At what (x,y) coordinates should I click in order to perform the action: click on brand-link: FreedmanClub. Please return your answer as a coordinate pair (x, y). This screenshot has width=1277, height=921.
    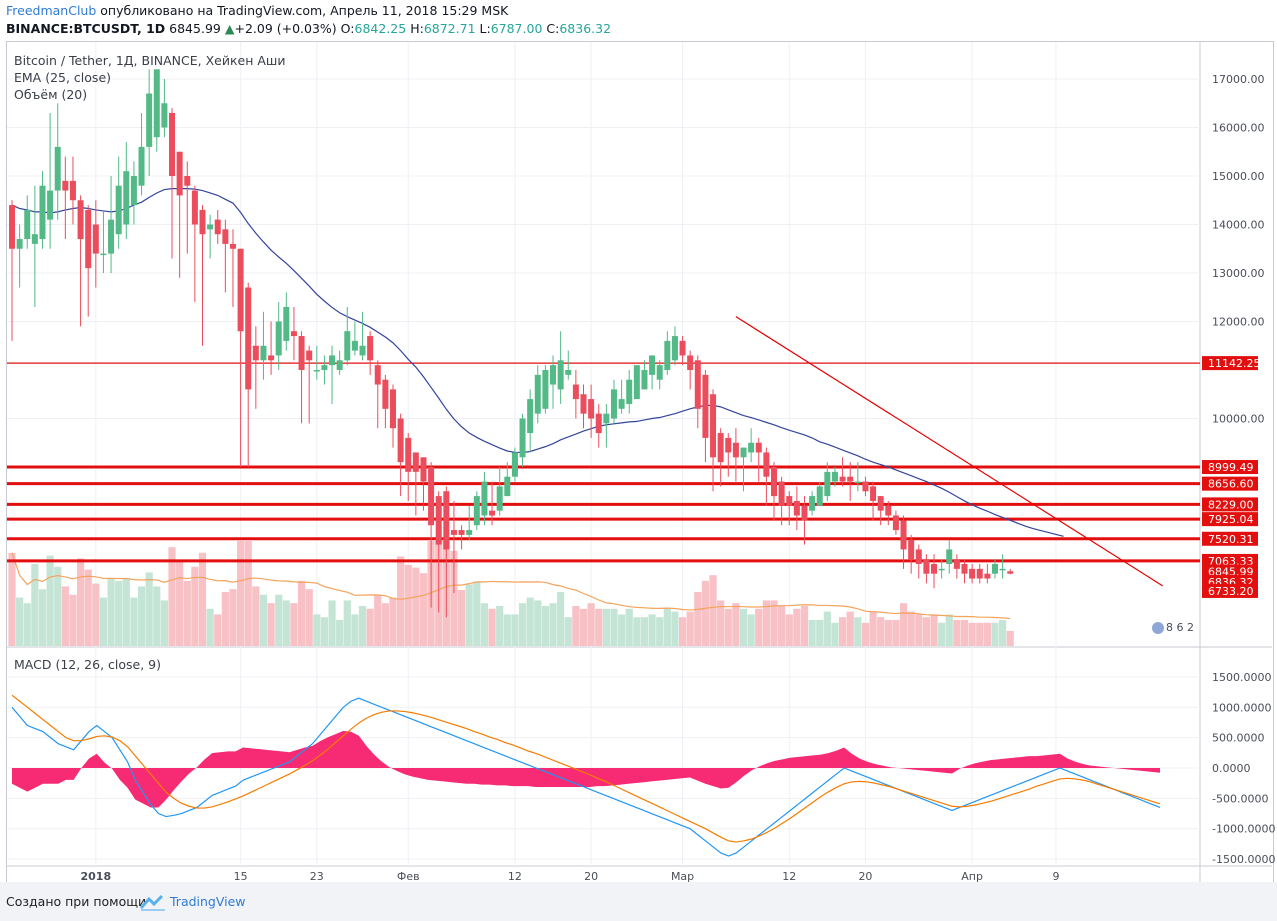
    Looking at the image, I should click on (51, 10).